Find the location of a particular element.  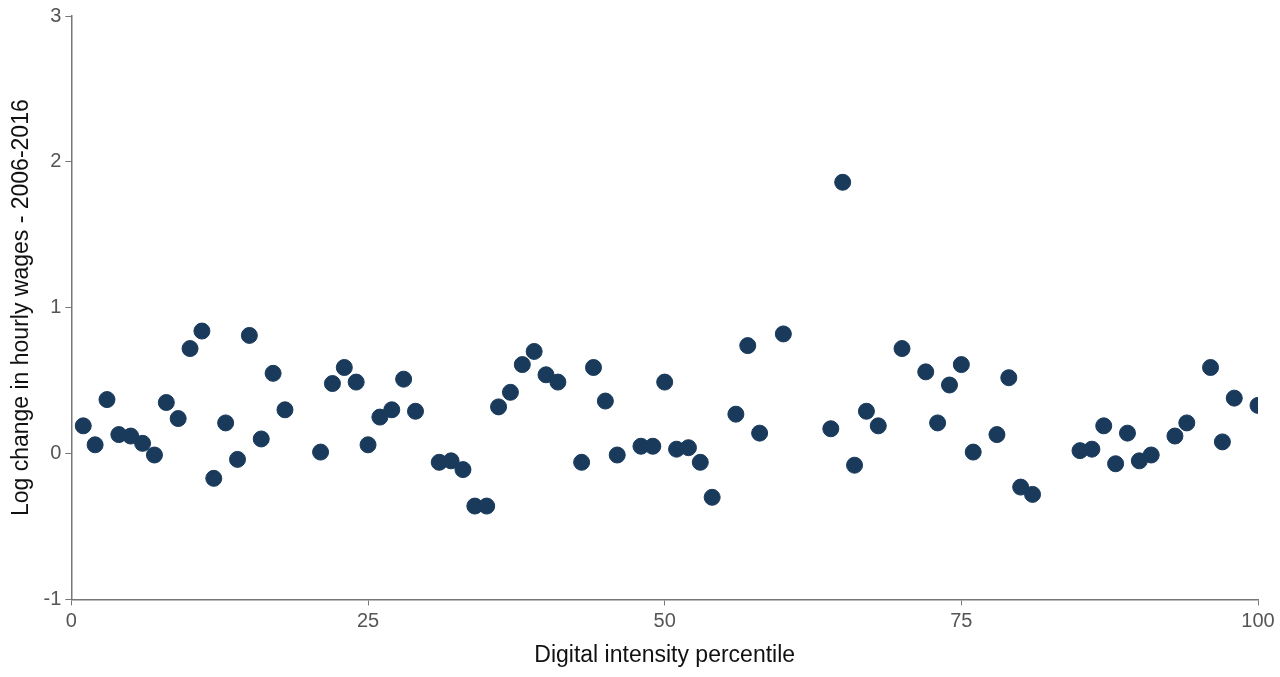

x-tick-label: 50 is located at coordinates (664, 619).